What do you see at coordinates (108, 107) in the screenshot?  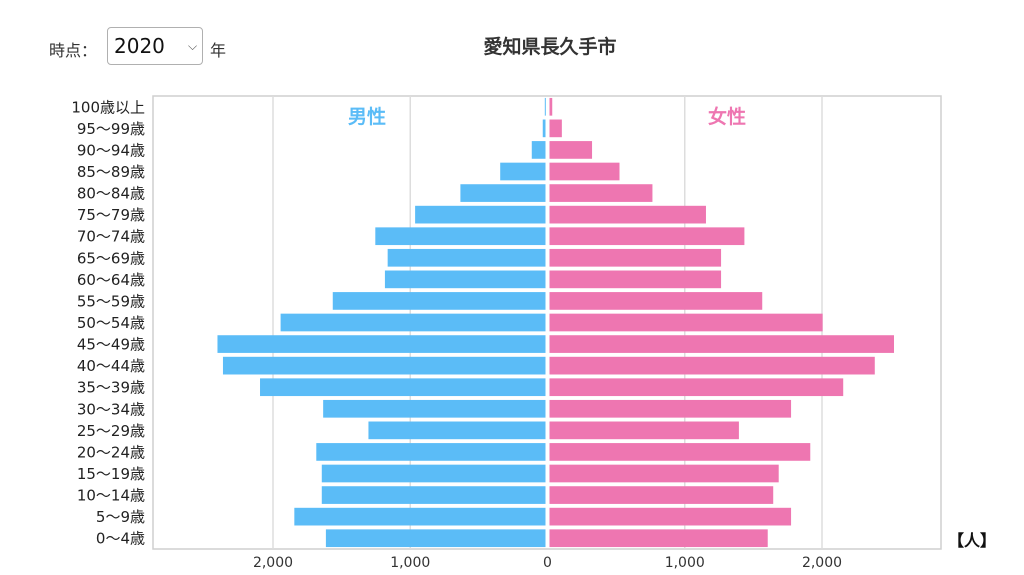 I see `age-group-label: 100歳以上` at bounding box center [108, 107].